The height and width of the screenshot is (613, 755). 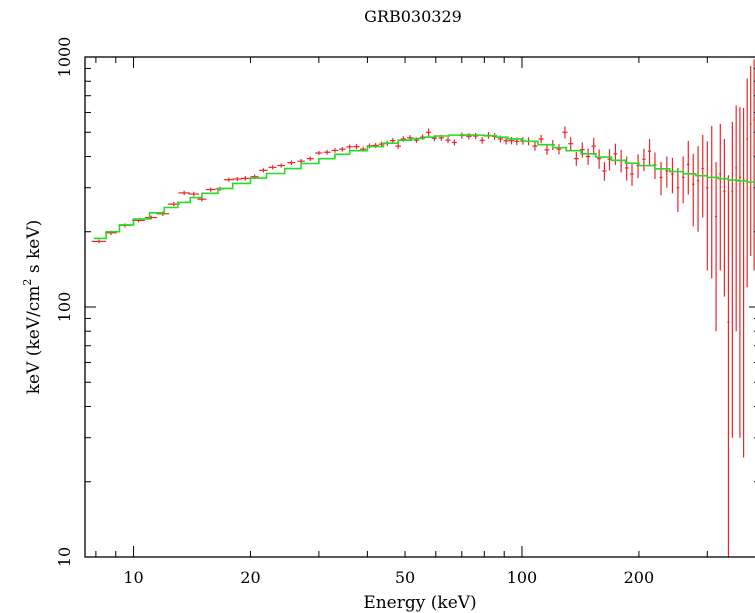 I want to click on y-tick-label-1: 100, so click(x=64, y=307).